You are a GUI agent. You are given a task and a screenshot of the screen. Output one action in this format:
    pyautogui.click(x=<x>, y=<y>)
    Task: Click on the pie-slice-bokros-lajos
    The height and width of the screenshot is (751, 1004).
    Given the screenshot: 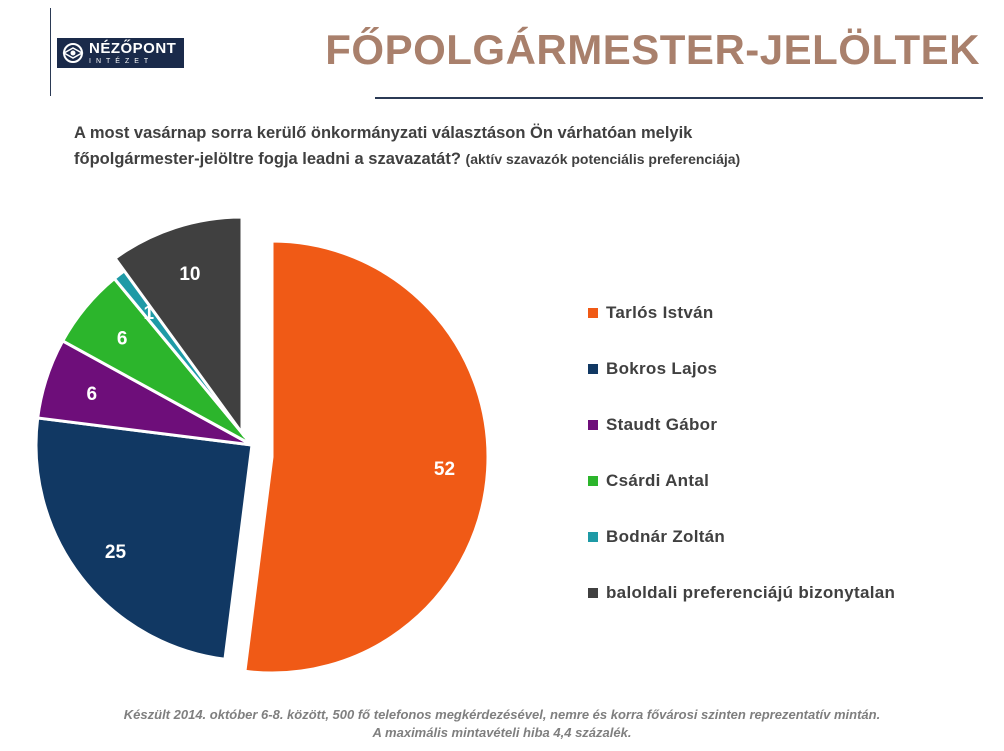 What is the action you would take?
    pyautogui.click(x=144, y=538)
    